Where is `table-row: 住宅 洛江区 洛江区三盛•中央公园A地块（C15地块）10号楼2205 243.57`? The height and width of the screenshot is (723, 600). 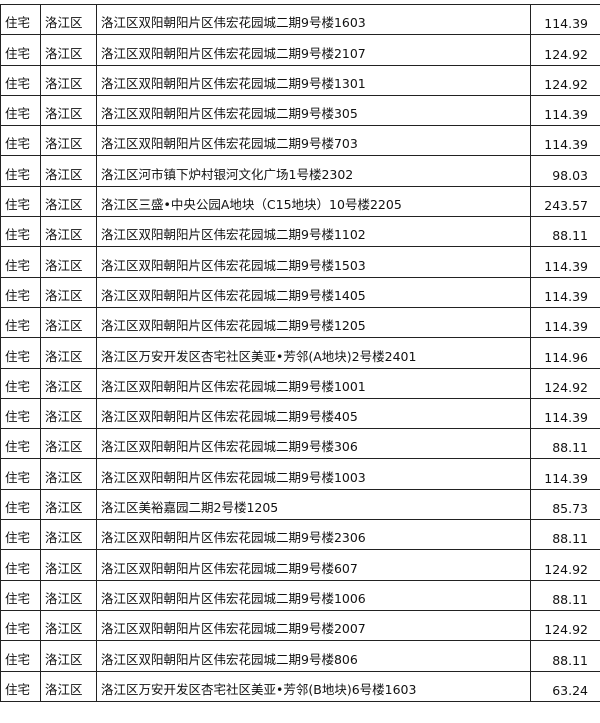 table-row: 住宅 洛江区 洛江区三盛•中央公园A地块（C15地块）10号楼2205 243.57 is located at coordinates (300, 201).